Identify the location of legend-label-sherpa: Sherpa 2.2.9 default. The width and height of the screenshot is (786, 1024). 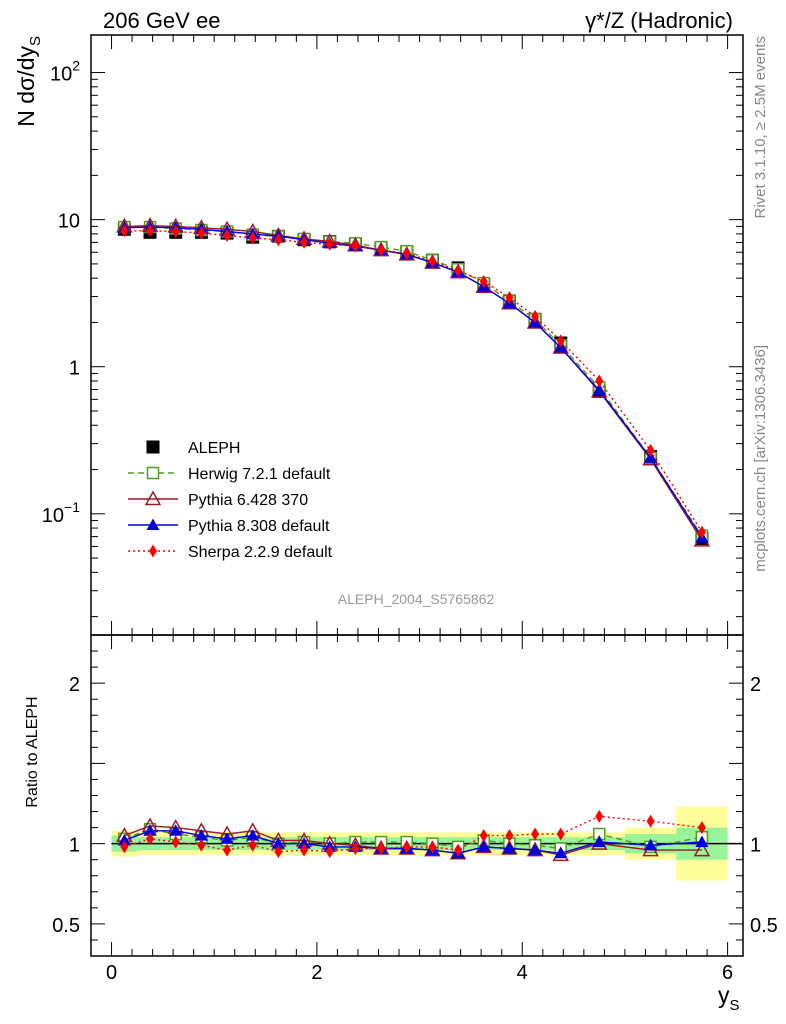
(260, 552).